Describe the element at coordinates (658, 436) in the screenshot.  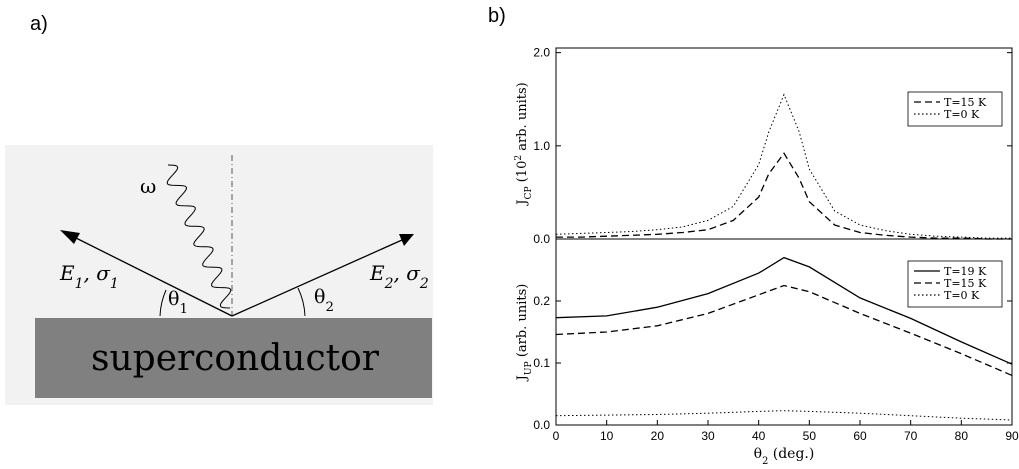
I see `x-tick-label: 20` at that location.